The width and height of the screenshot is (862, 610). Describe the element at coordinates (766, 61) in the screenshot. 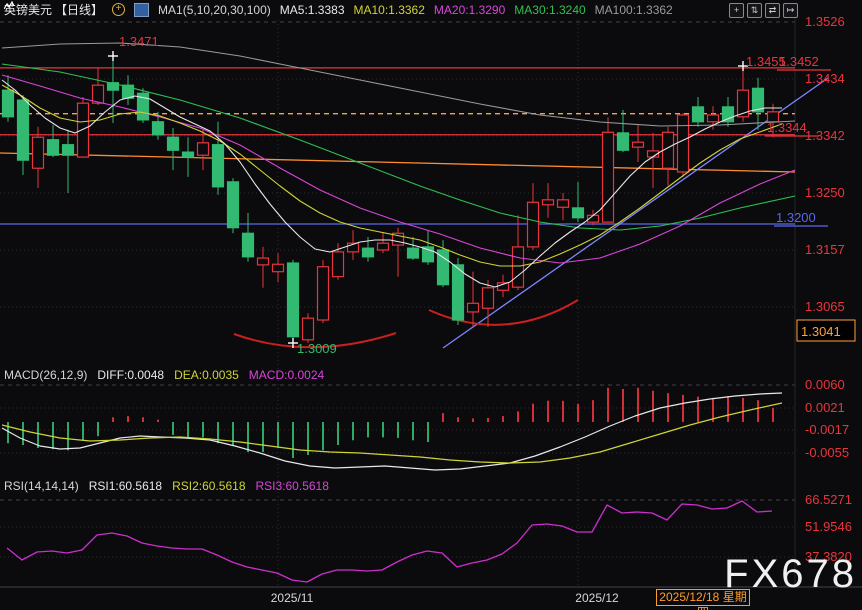

I see `price-annotation: 1.3455` at that location.